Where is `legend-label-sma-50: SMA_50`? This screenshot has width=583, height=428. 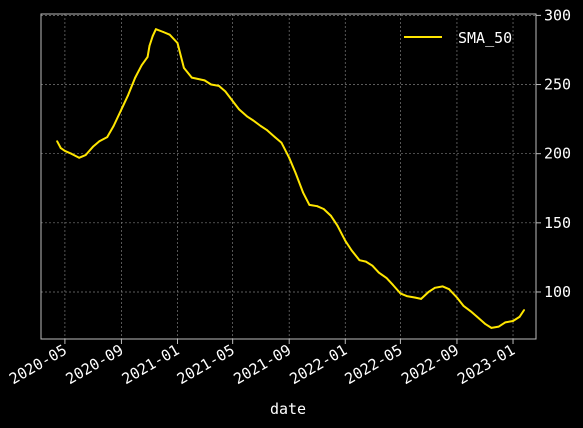 legend-label-sma-50: SMA_50 is located at coordinates (485, 38).